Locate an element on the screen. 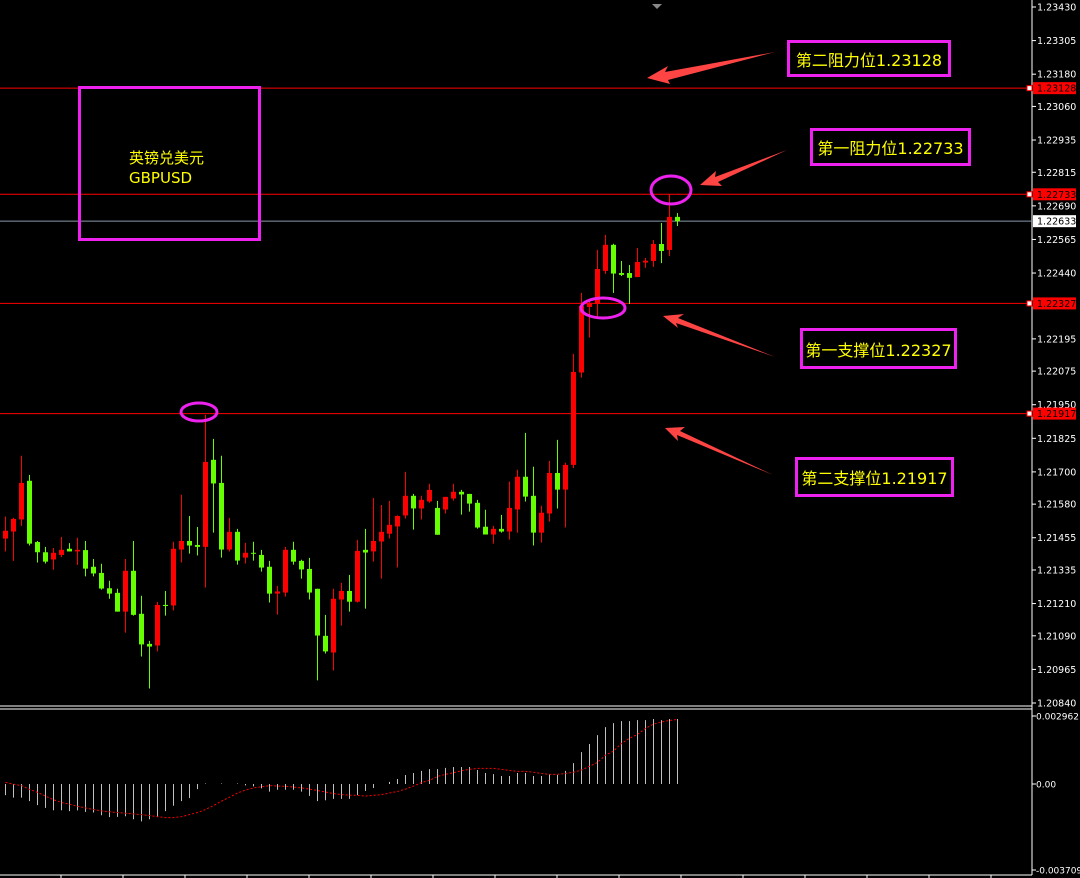 The height and width of the screenshot is (878, 1080). resistance-level-label-bg is located at coordinates (1054, 194).